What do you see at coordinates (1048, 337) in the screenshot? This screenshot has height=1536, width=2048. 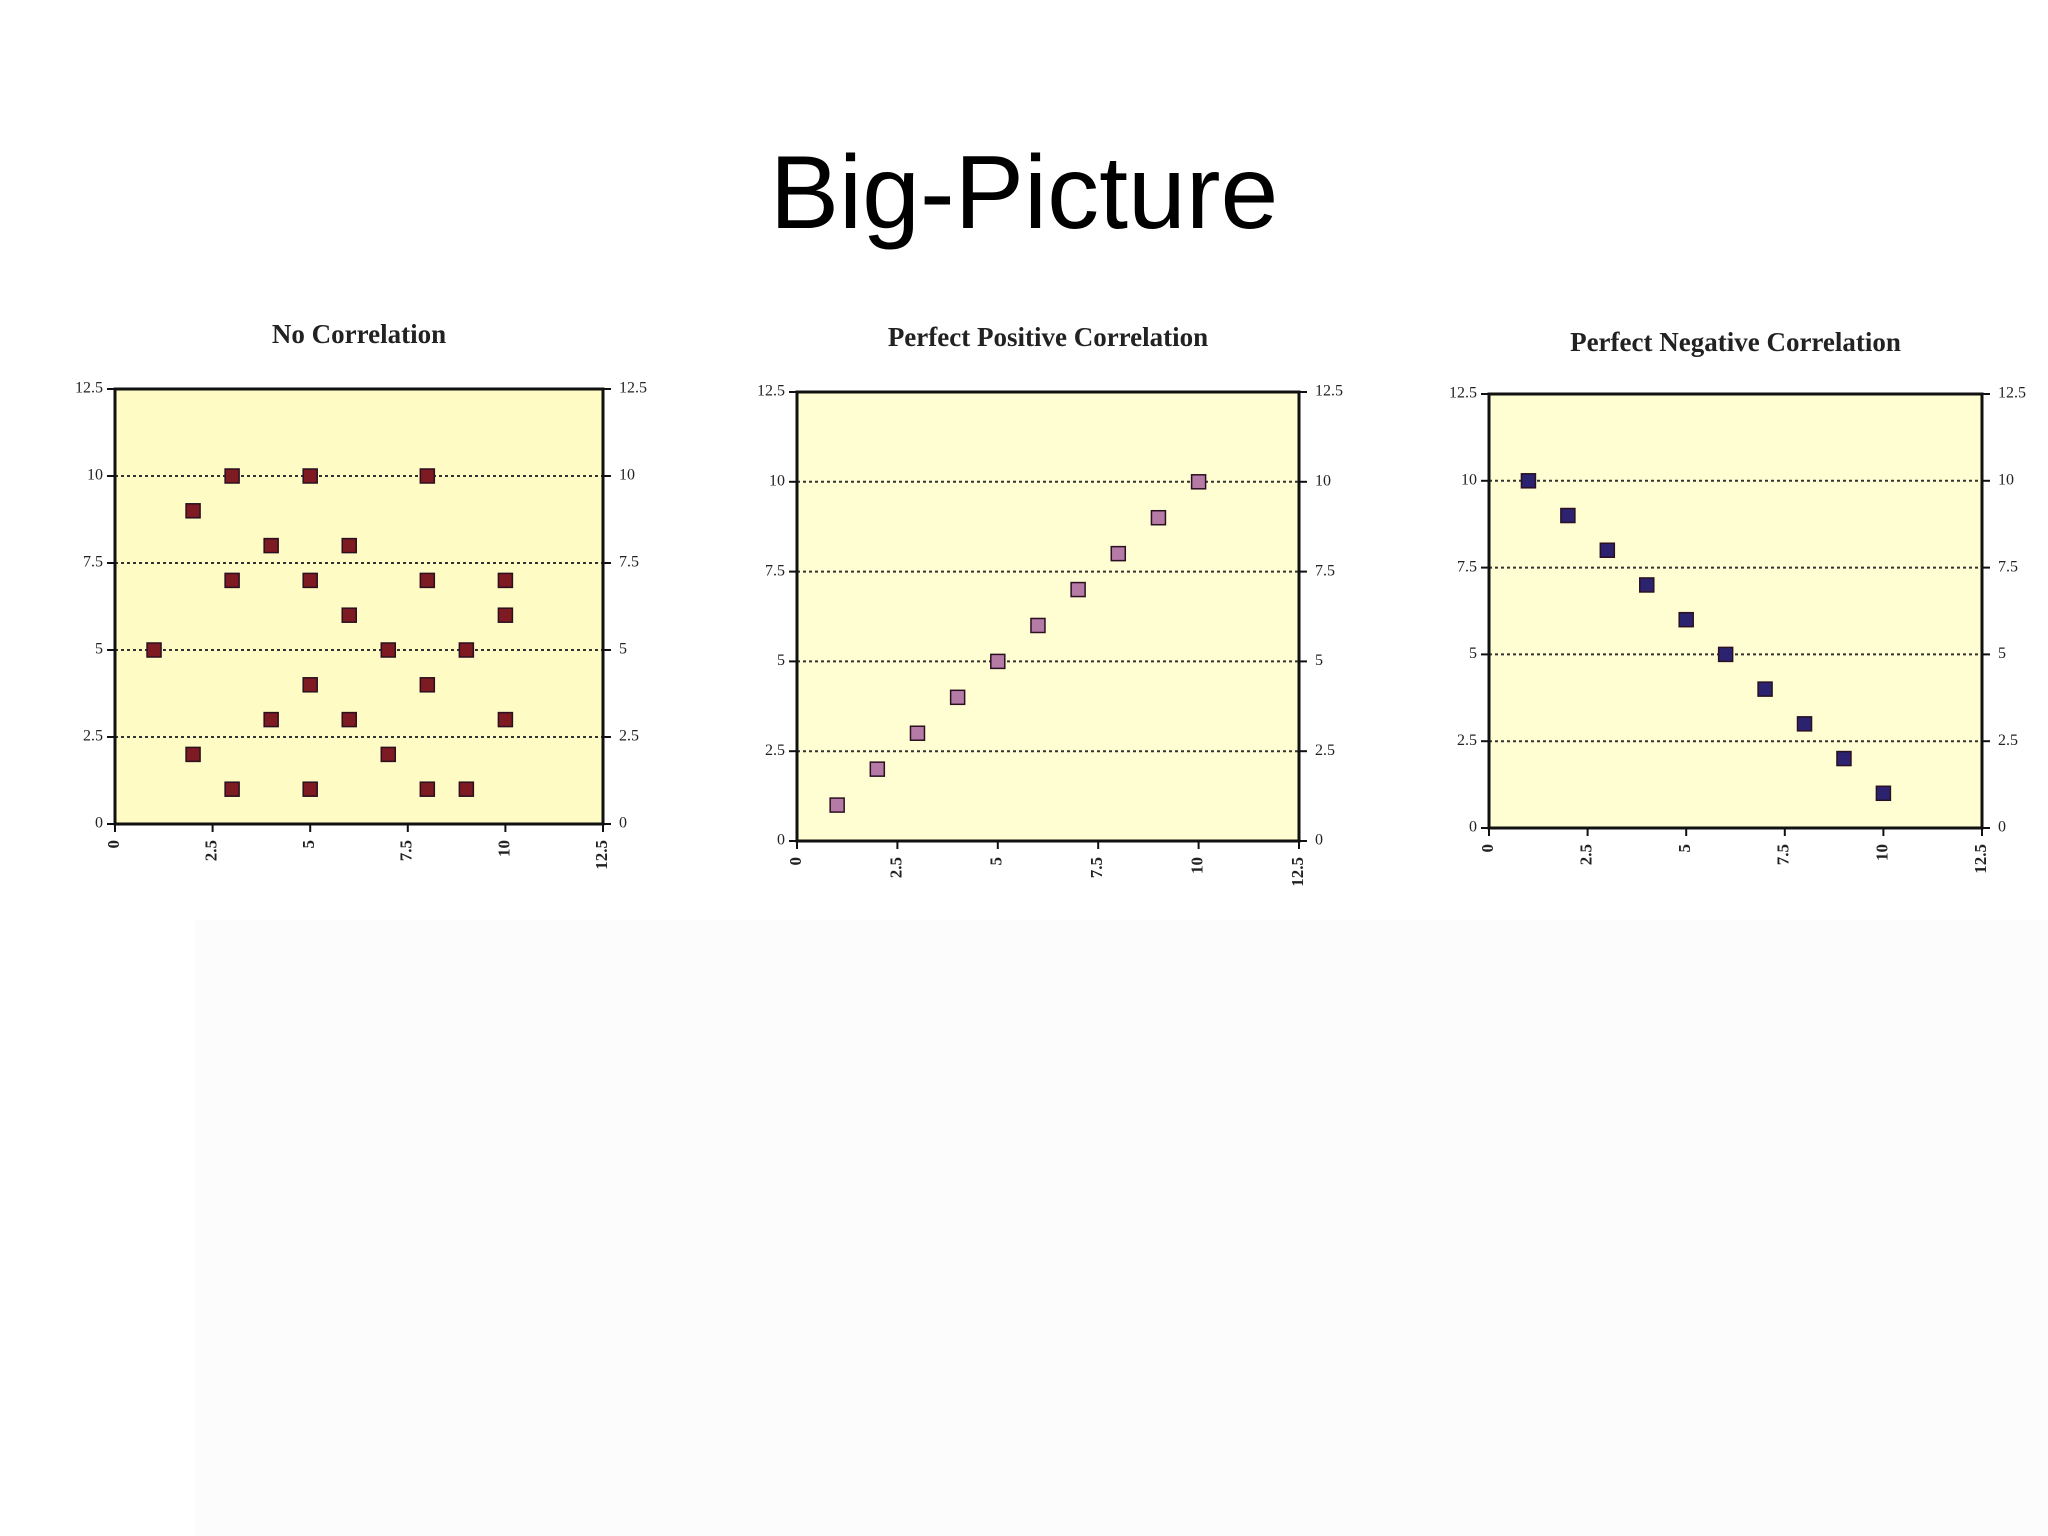 I see `chart-title: Perfect Positive Correlation` at bounding box center [1048, 337].